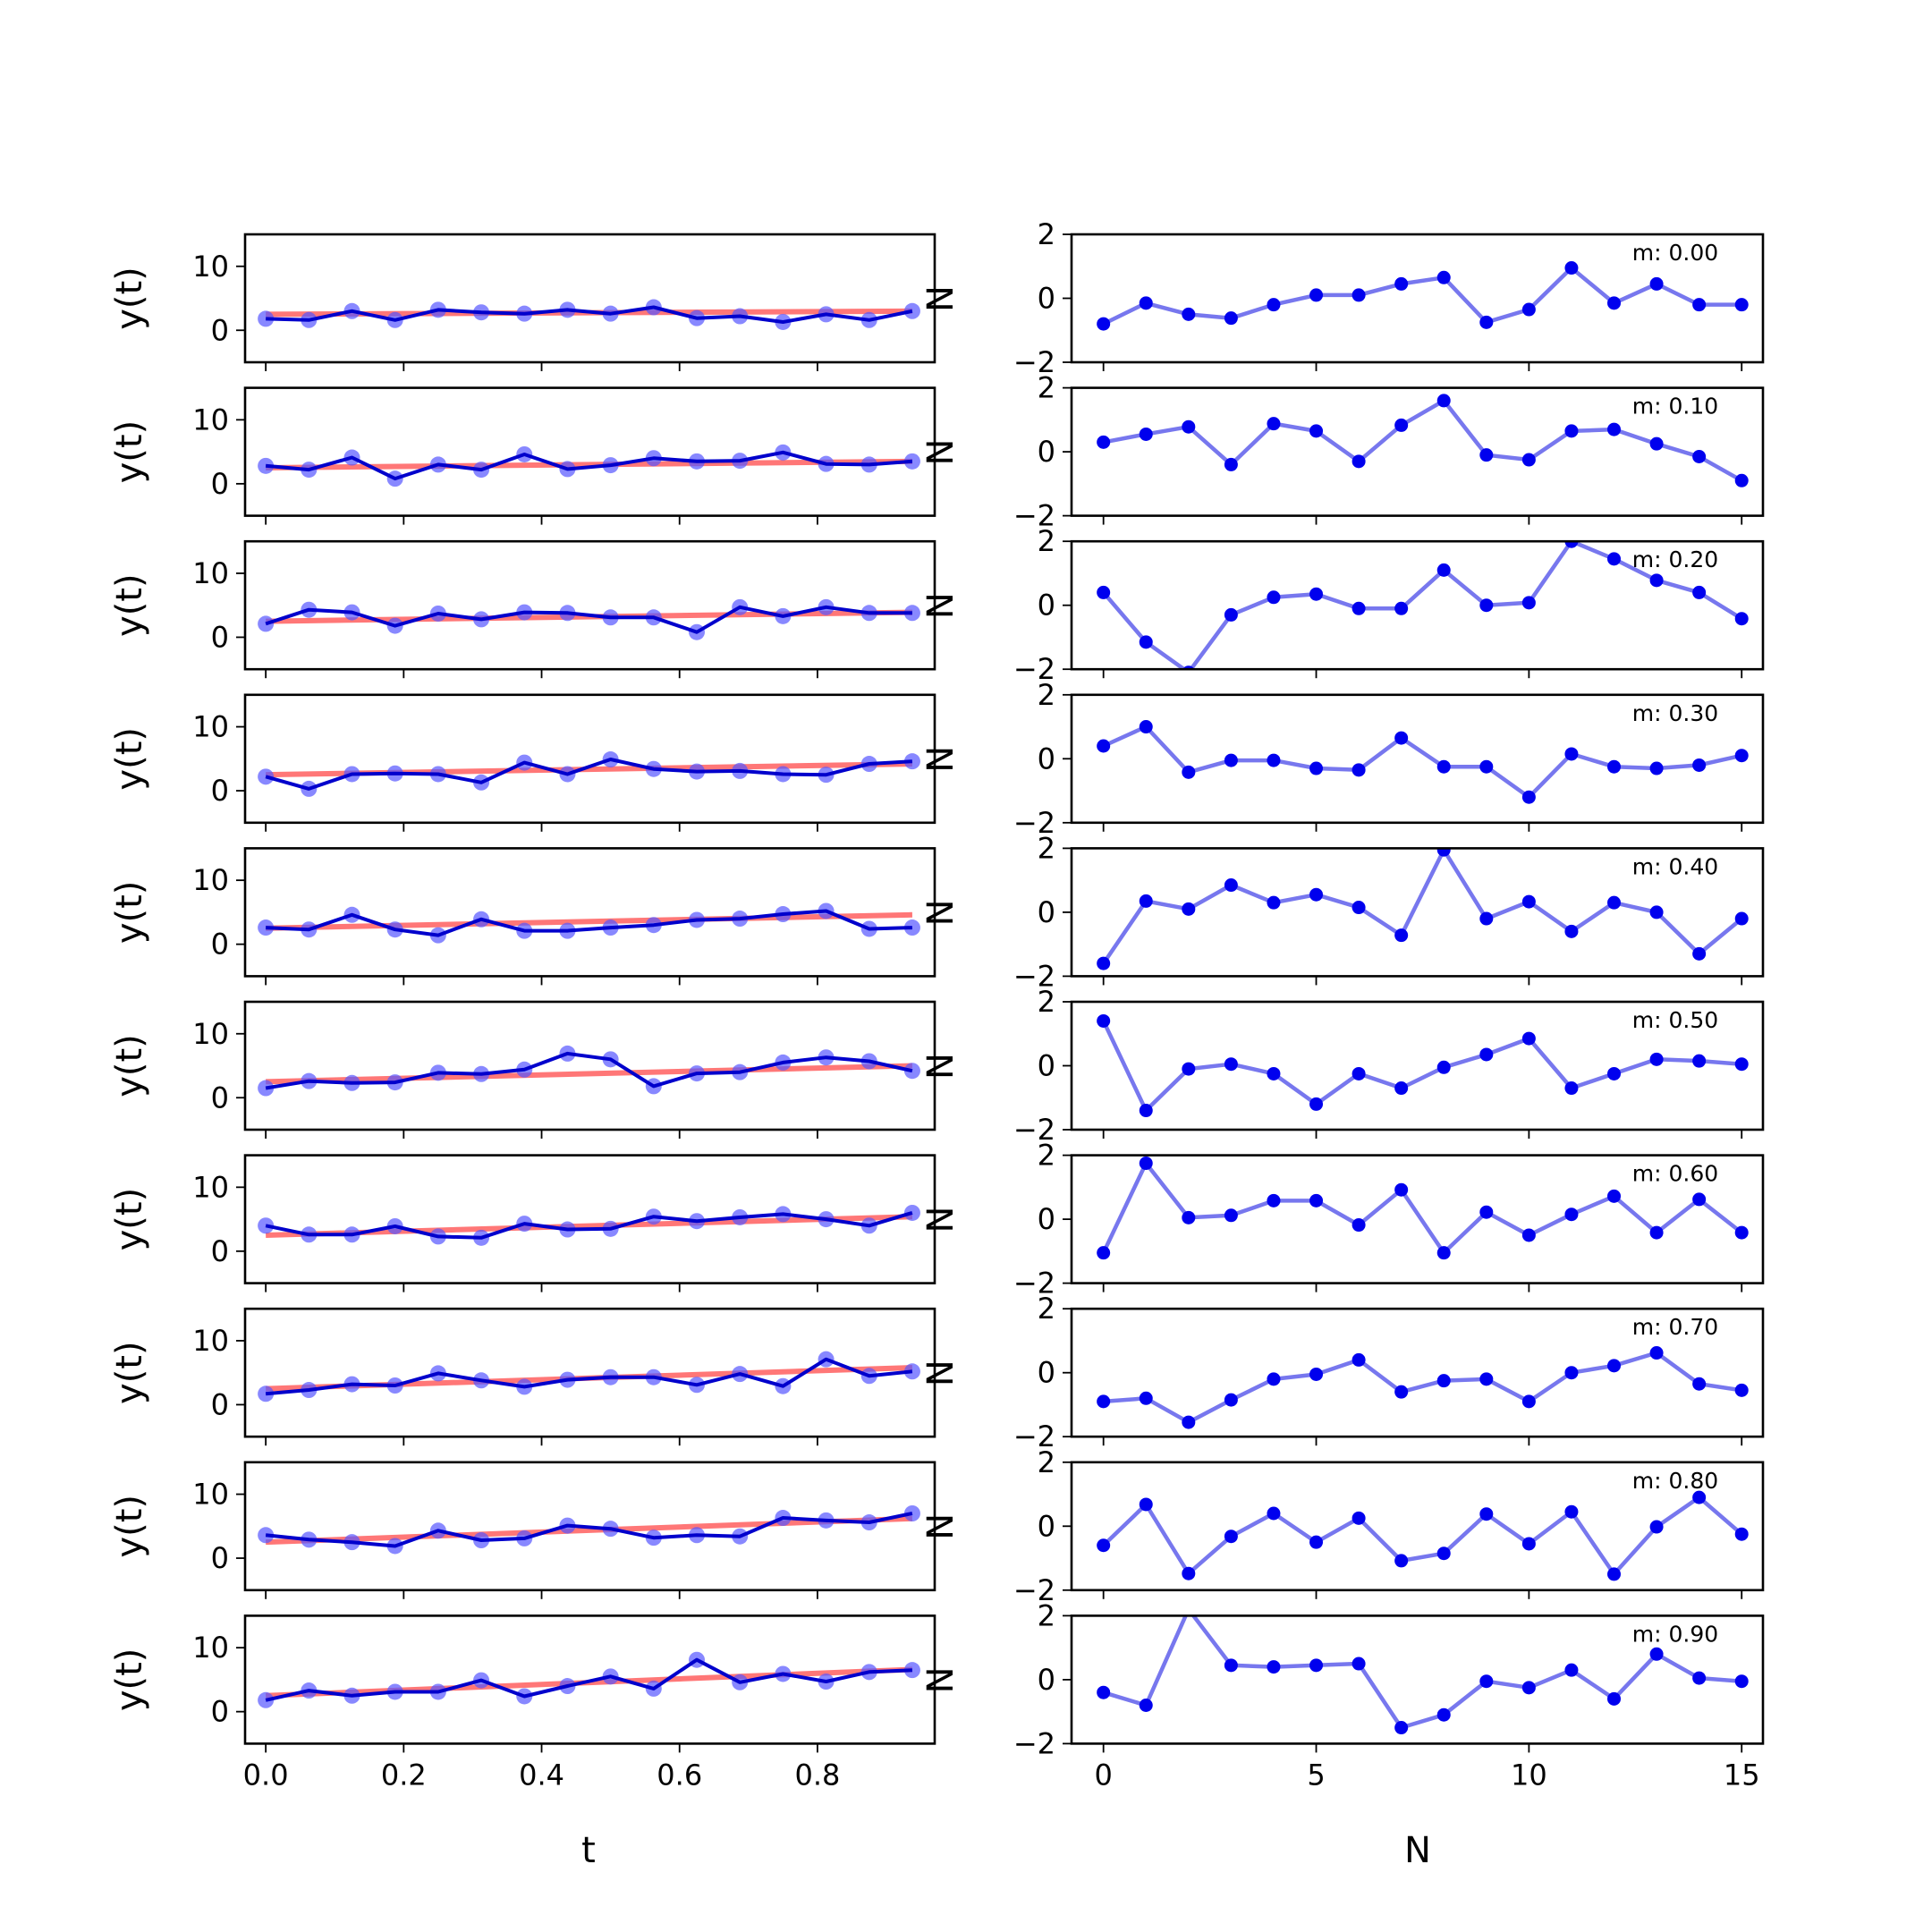 The image size is (1932, 1932). What do you see at coordinates (1417, 1850) in the screenshot?
I see `right-x-axis-label: N` at bounding box center [1417, 1850].